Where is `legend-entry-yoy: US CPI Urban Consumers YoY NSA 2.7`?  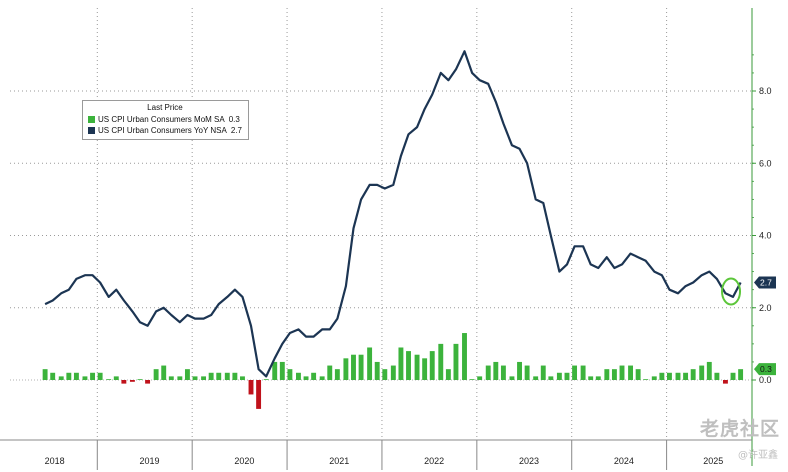
legend-entry-yoy: US CPI Urban Consumers YoY NSA 2.7 is located at coordinates (165, 130).